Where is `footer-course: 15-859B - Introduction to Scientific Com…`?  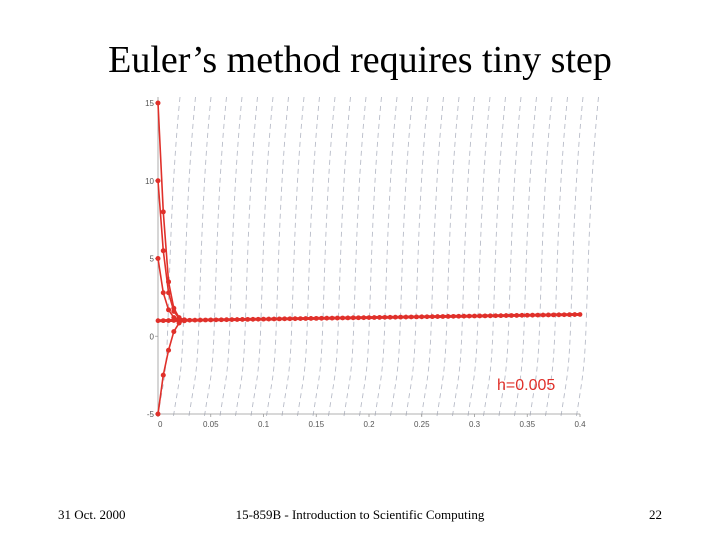
footer-course: 15-859B - Introduction to Scientific Com… is located at coordinates (360, 514).